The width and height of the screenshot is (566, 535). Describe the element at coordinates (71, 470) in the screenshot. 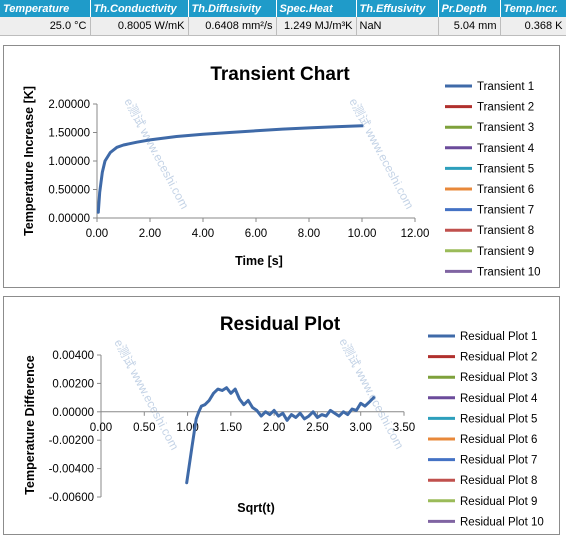

I see `y-tick-label: -0.00400` at that location.